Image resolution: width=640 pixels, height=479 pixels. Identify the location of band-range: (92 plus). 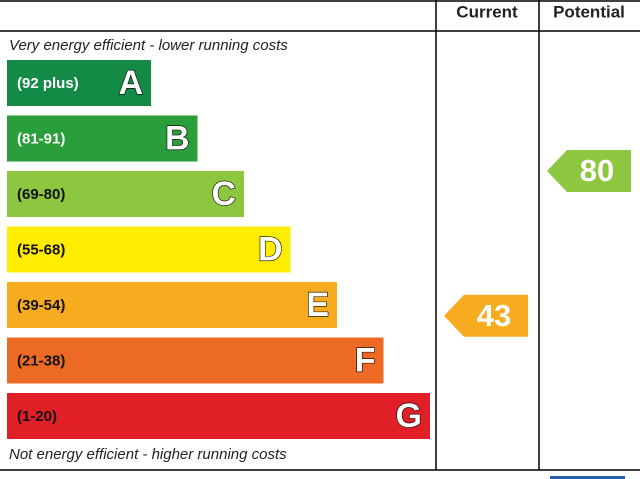
(48, 83).